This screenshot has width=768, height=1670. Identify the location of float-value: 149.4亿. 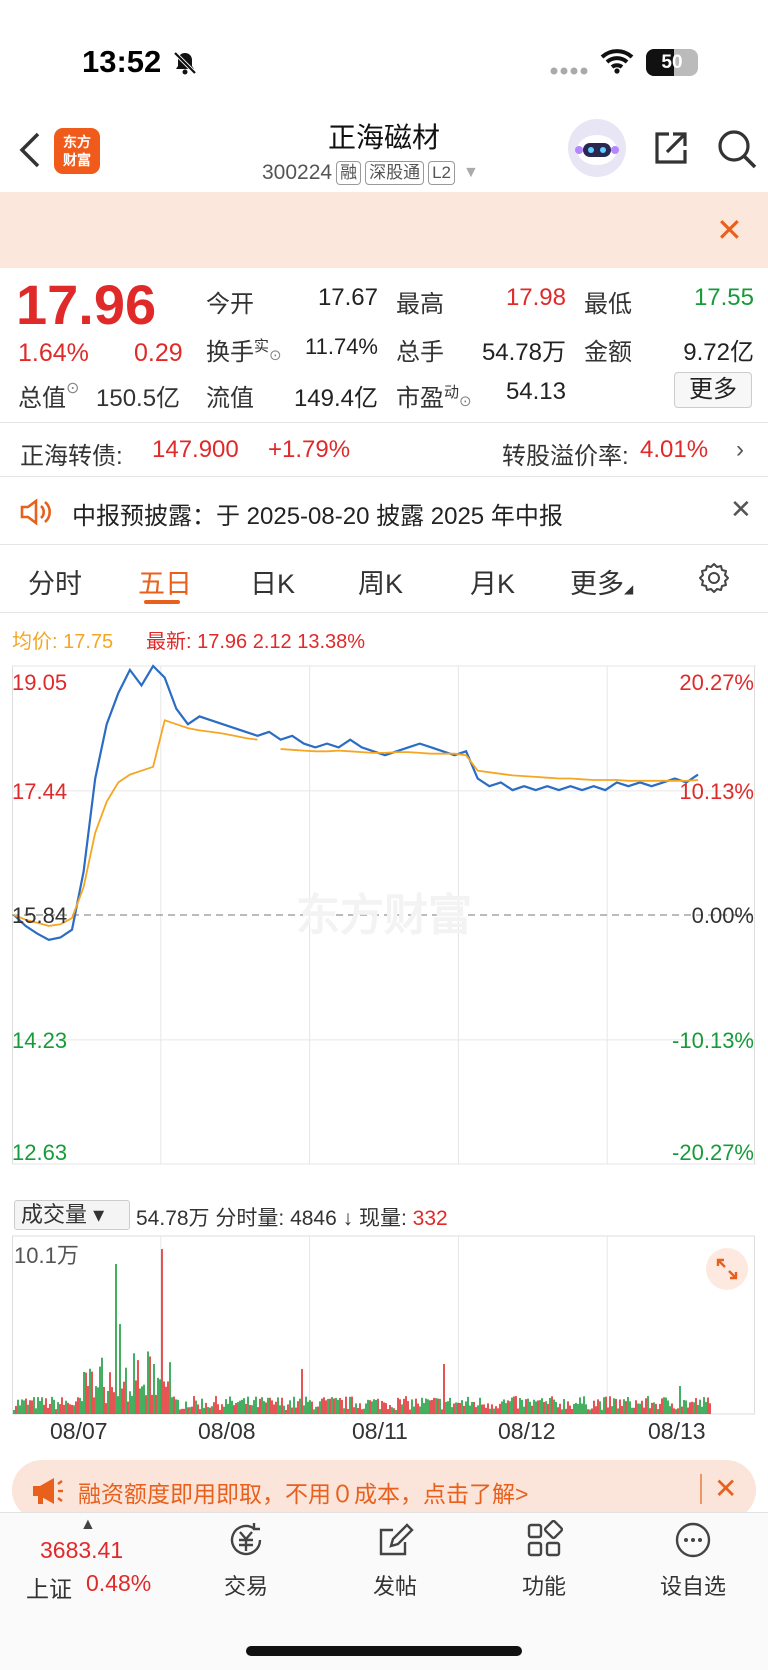
(335, 398).